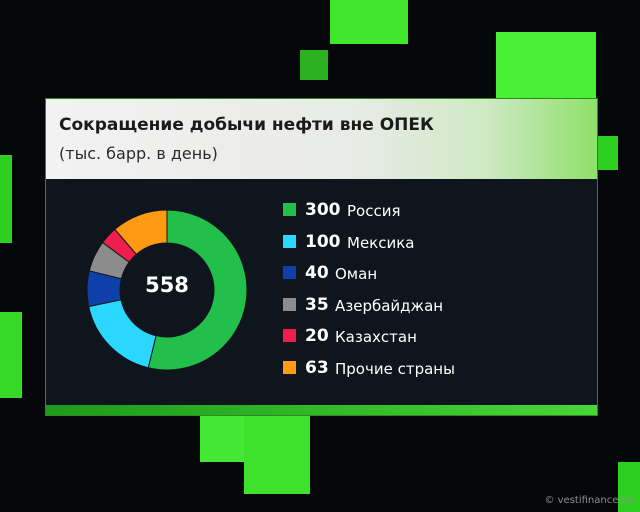 This screenshot has width=640, height=512. Describe the element at coordinates (246, 125) in the screenshot. I see `chart-title: Сокращение добычи нефти вне ОПЕК` at that location.